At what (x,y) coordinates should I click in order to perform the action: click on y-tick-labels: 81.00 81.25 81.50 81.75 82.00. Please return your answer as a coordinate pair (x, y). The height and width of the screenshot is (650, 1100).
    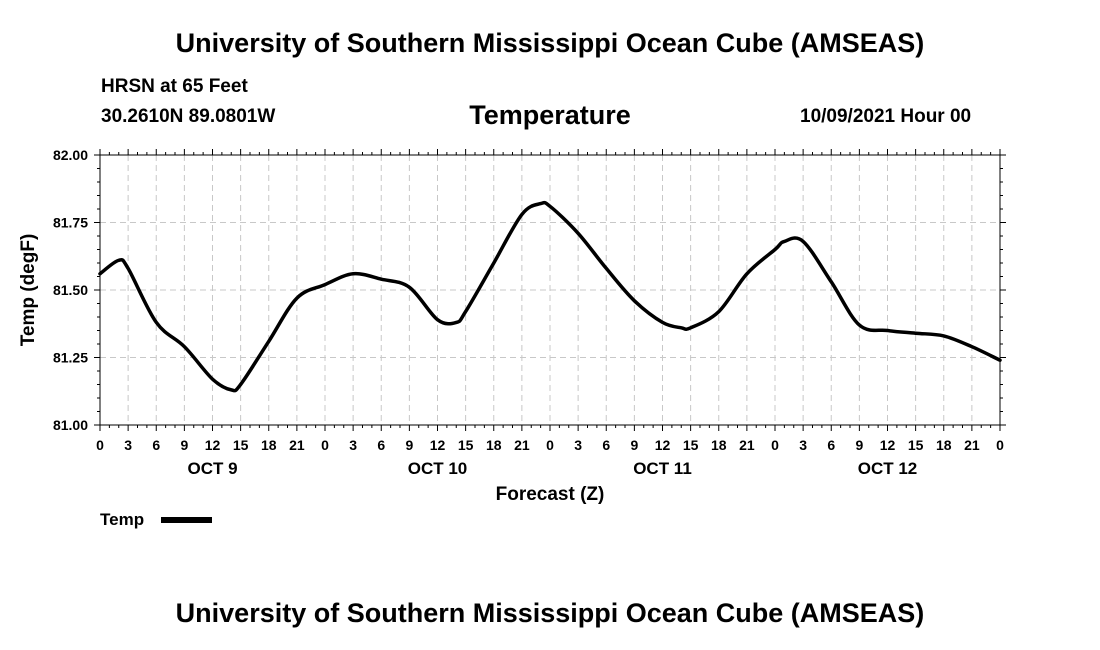
    Looking at the image, I should click on (70, 290).